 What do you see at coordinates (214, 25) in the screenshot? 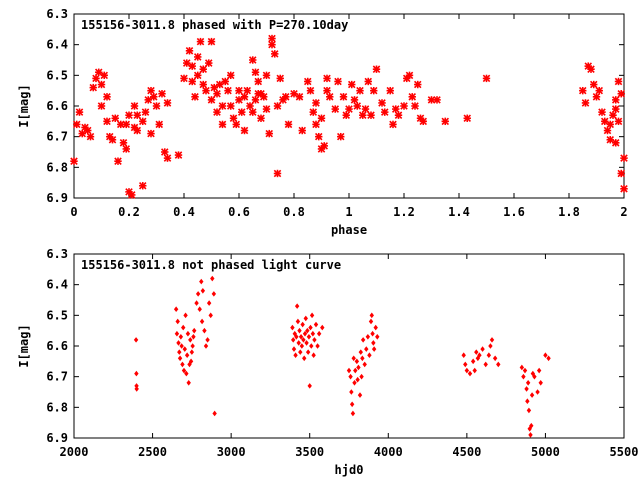
I see `chart-title: 155156-3011.8 phased with P=270.10day` at bounding box center [214, 25].